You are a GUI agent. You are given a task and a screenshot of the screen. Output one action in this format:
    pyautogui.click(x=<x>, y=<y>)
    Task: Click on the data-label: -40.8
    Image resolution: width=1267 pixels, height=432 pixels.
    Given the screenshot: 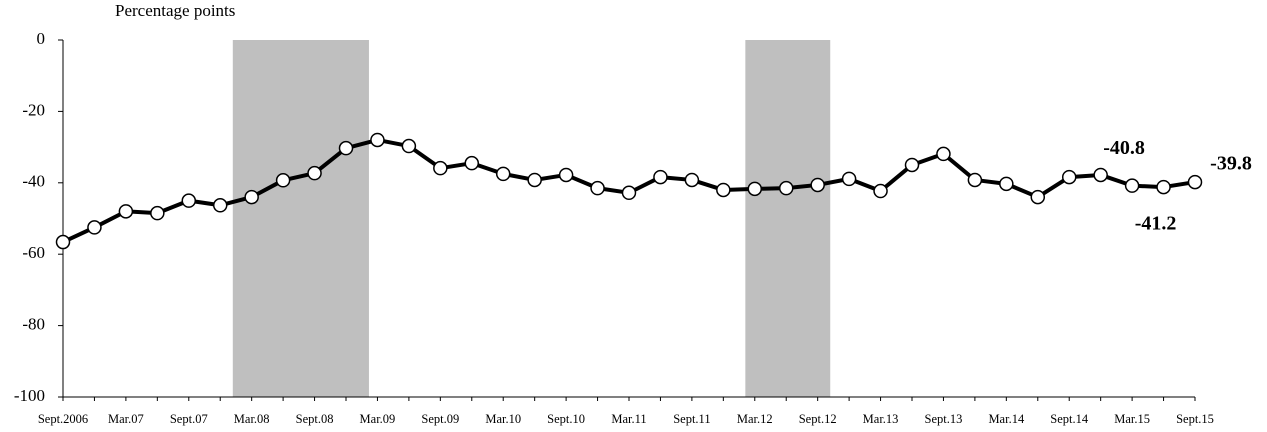 What is the action you would take?
    pyautogui.click(x=1124, y=148)
    